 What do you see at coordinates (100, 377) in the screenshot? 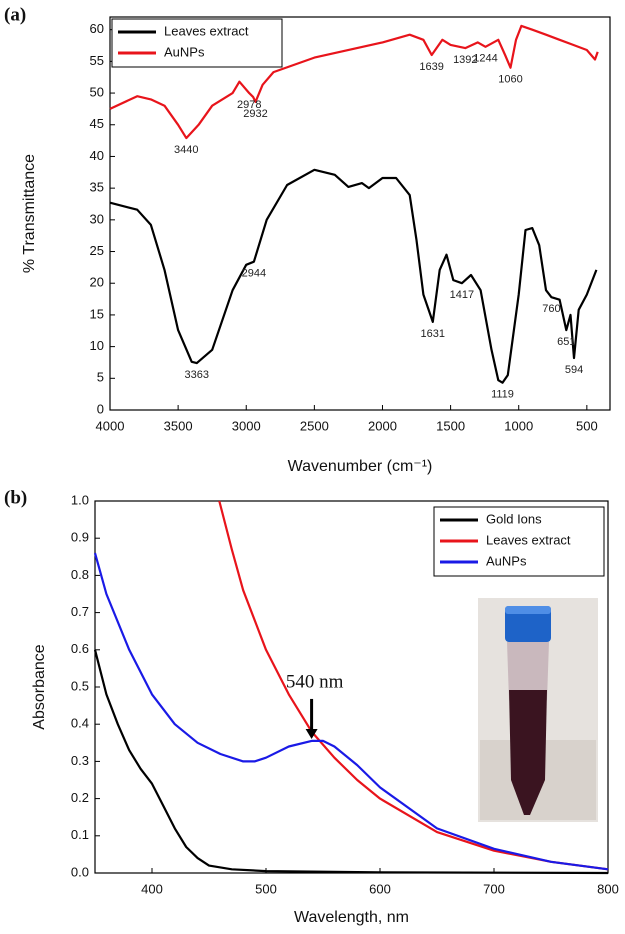
I see `y-tick-label: 5` at bounding box center [100, 377].